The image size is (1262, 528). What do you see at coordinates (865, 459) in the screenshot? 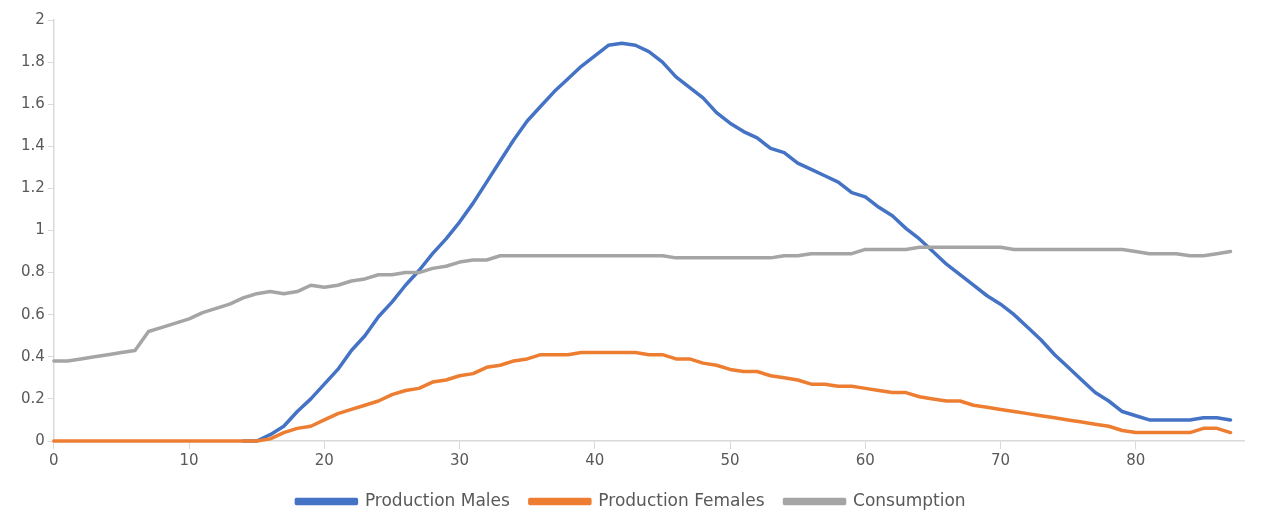
I see `x-tick-label: 60` at bounding box center [865, 459].